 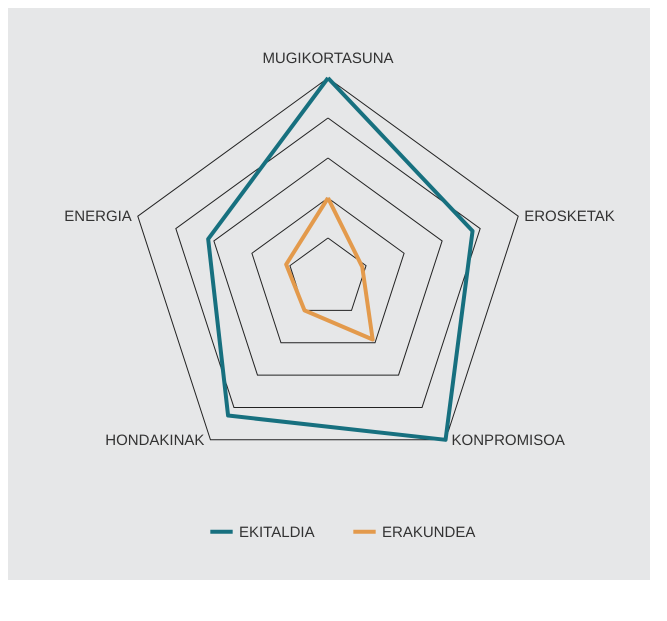 What do you see at coordinates (569, 217) in the screenshot?
I see `spoke-label: EROSKETAK` at bounding box center [569, 217].